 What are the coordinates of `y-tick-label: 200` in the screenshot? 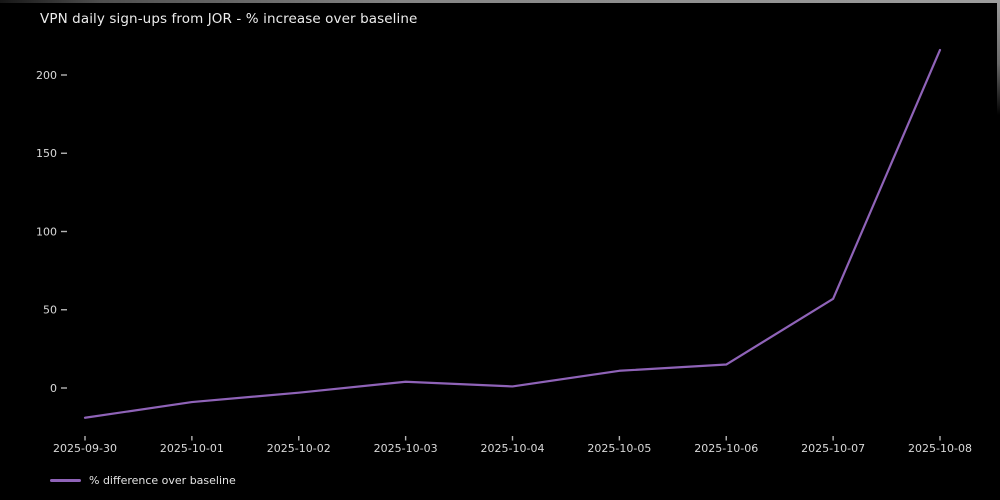 It's located at (46, 75).